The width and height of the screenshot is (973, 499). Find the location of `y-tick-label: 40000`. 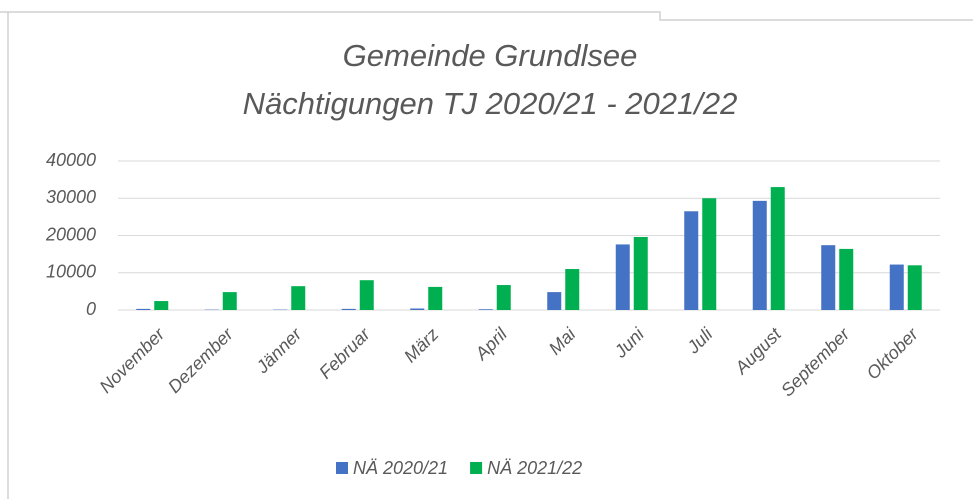

y-tick-label: 40000 is located at coordinates (71, 160).